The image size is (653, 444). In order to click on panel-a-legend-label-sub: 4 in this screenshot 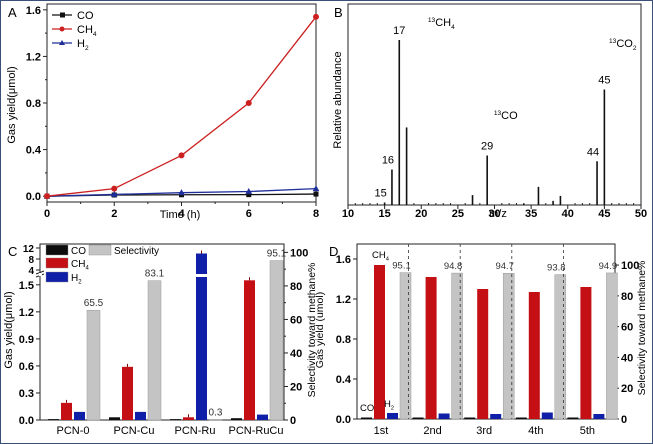, I will do `click(95, 34)`.